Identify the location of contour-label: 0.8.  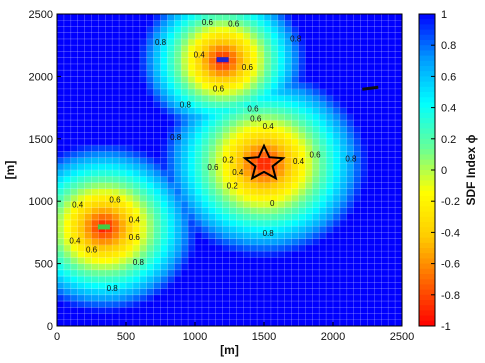
(269, 233).